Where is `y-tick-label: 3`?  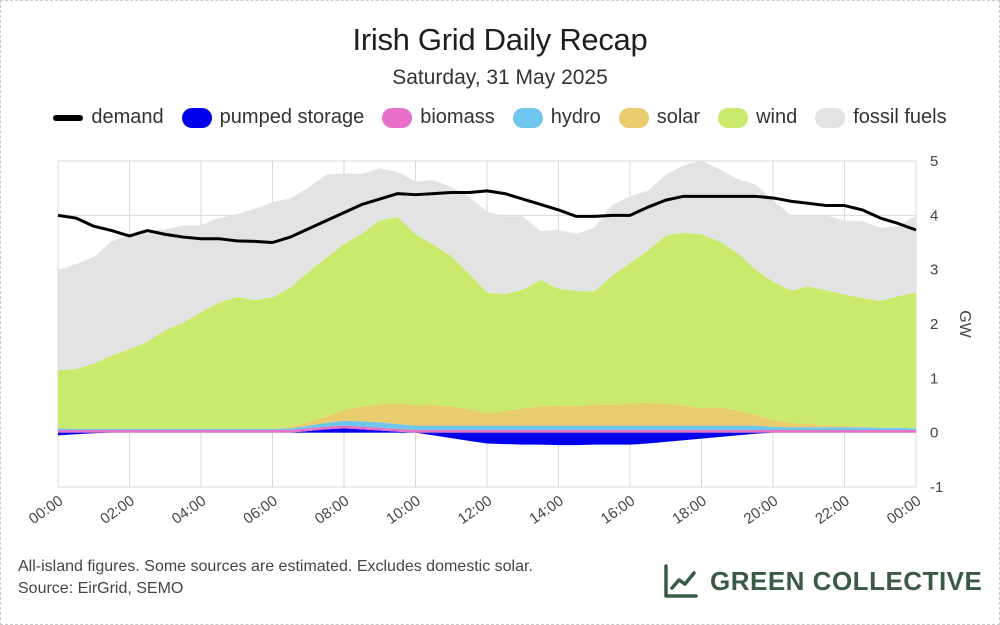
y-tick-label: 3 is located at coordinates (934, 270).